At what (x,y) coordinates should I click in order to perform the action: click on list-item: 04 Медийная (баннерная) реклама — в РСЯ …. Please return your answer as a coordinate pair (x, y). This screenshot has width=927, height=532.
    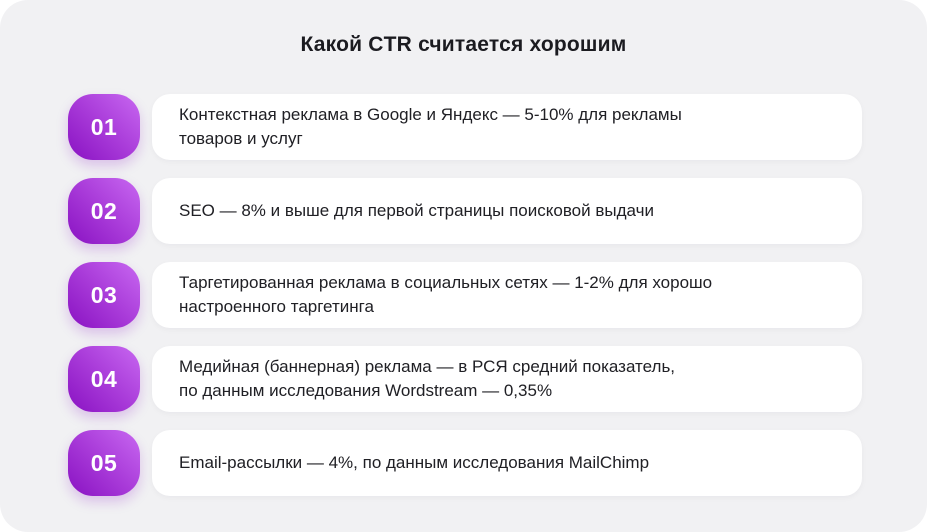
    Looking at the image, I should click on (465, 379).